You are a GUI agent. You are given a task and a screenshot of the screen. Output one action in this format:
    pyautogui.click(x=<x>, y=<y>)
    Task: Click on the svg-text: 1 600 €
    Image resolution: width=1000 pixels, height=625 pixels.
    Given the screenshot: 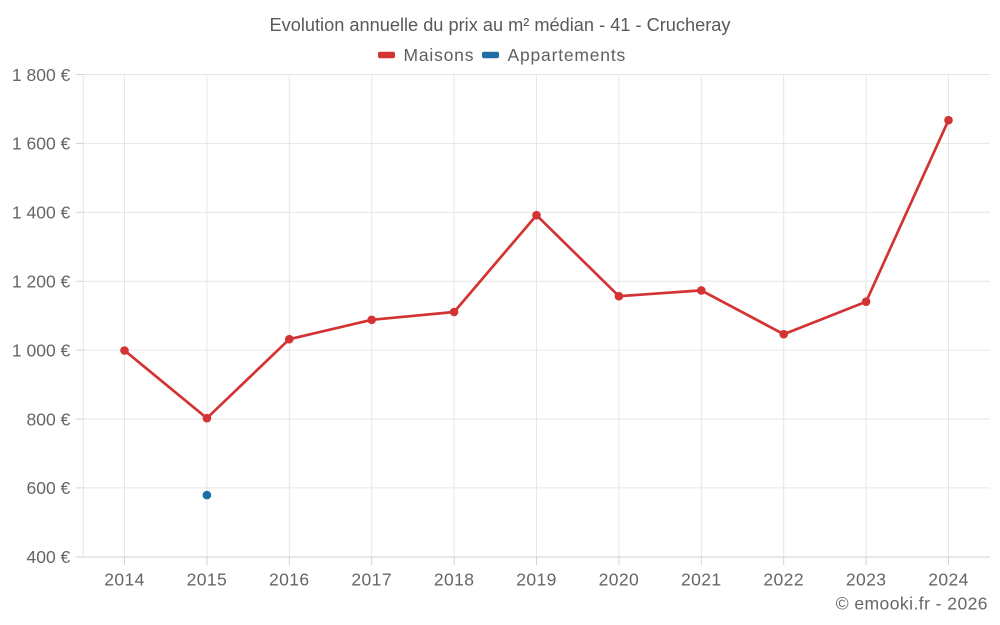 What is the action you would take?
    pyautogui.click(x=41, y=144)
    